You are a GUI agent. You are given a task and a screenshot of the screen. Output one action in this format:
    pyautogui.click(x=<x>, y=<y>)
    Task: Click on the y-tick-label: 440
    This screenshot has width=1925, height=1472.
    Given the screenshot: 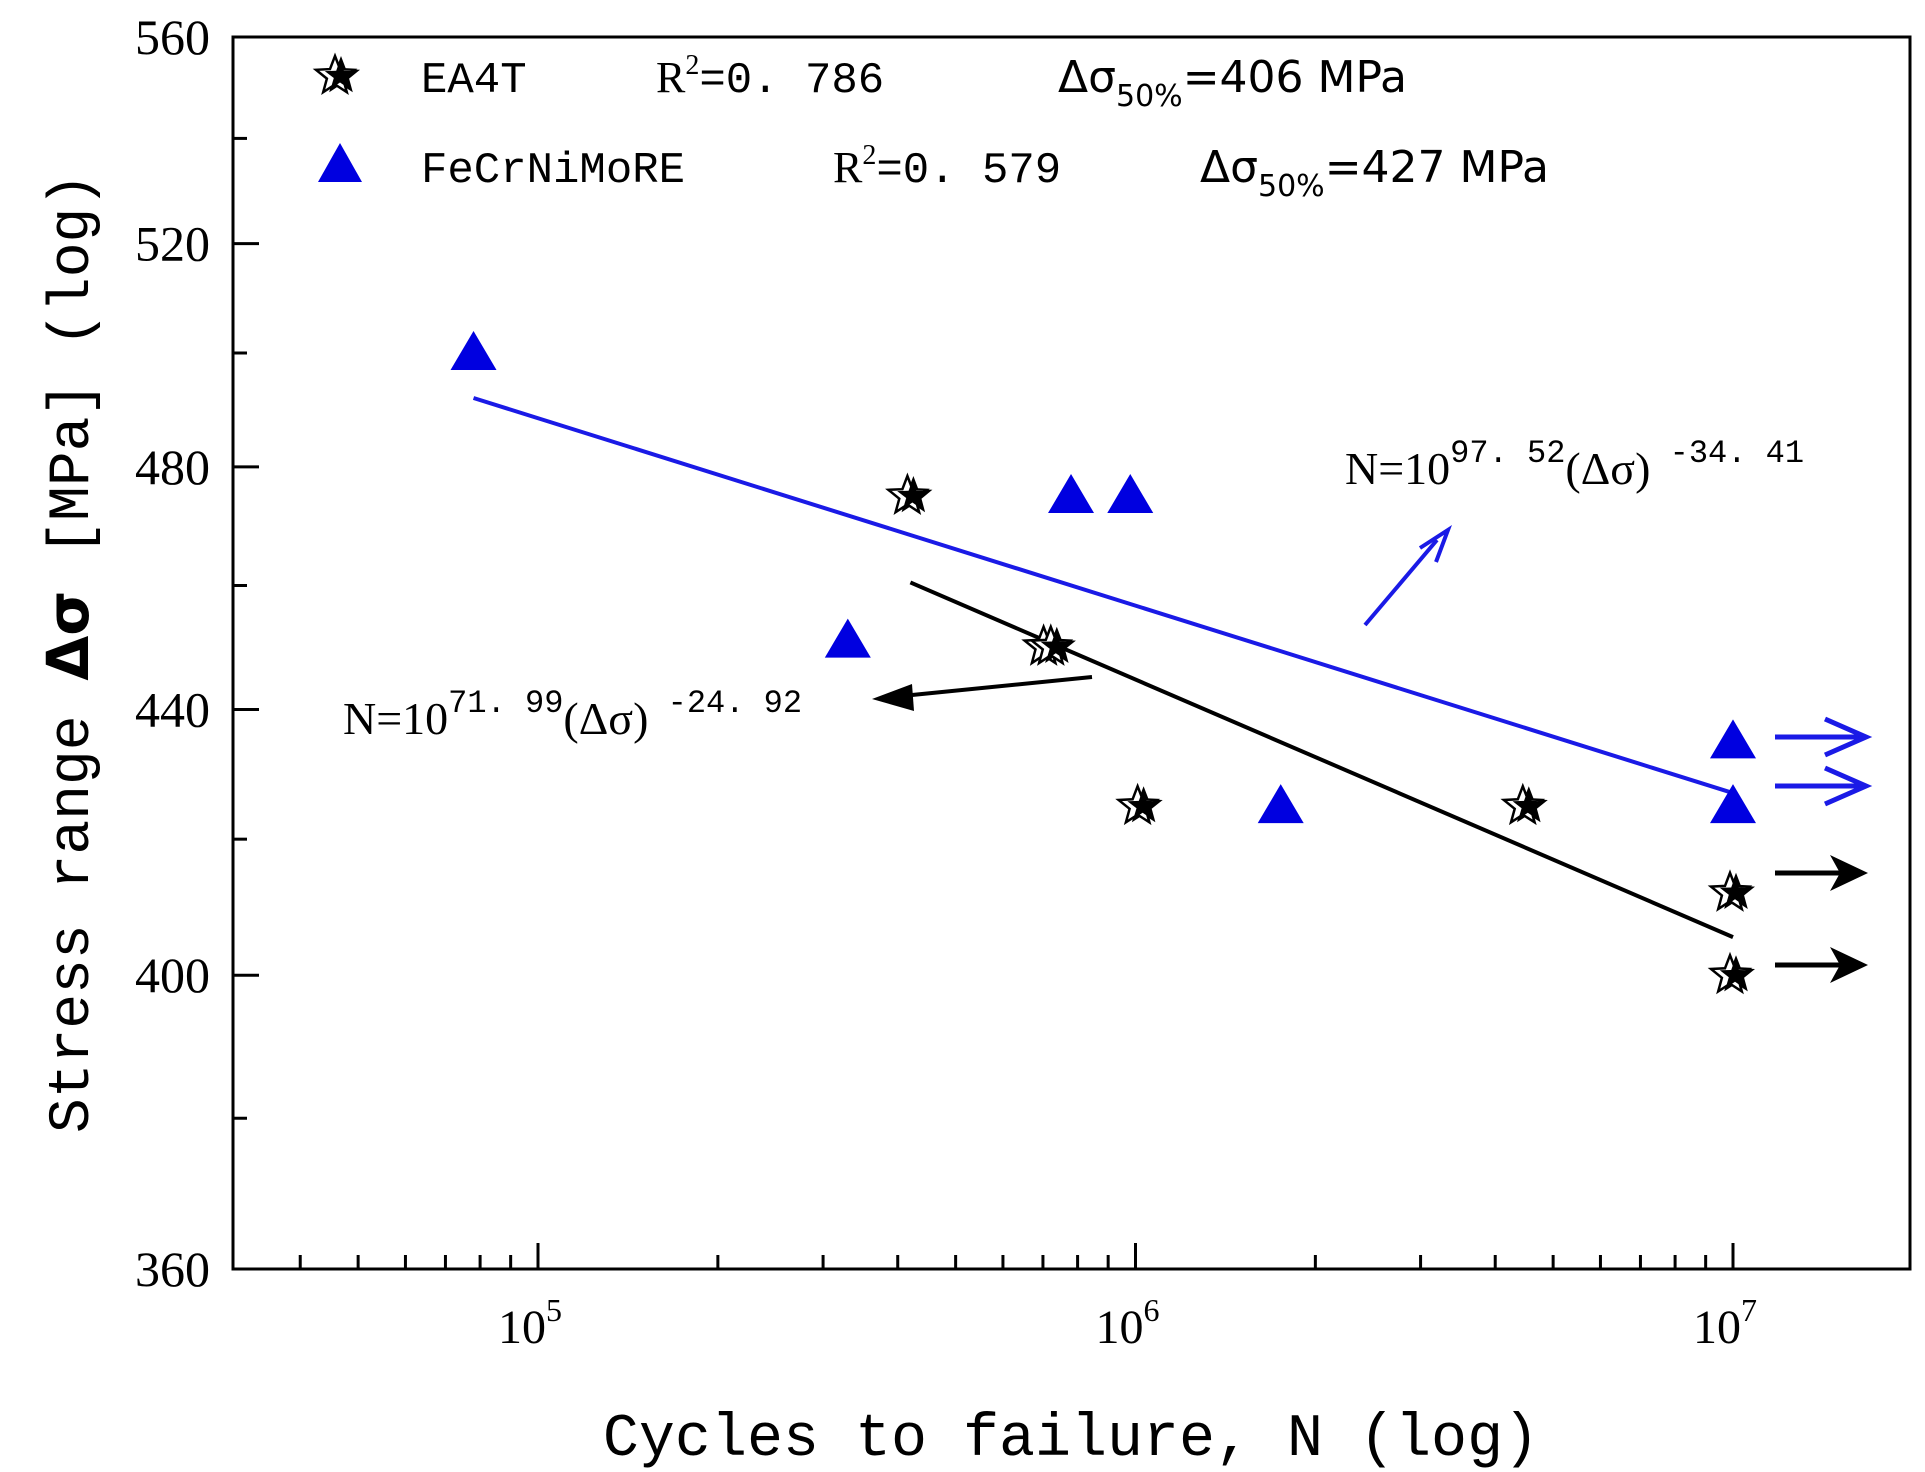 What is the action you would take?
    pyautogui.click(x=172, y=709)
    